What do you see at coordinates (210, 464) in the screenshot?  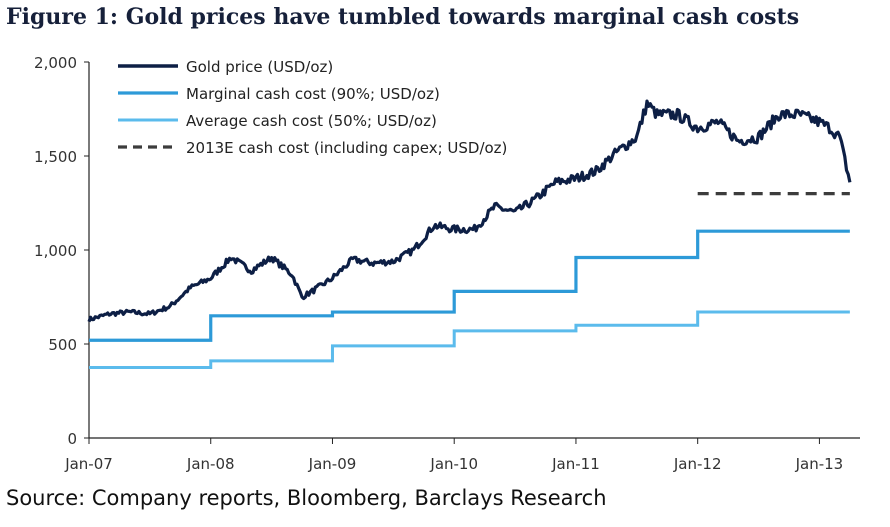 I see `x-tick-label: Jan-08` at bounding box center [210, 464].